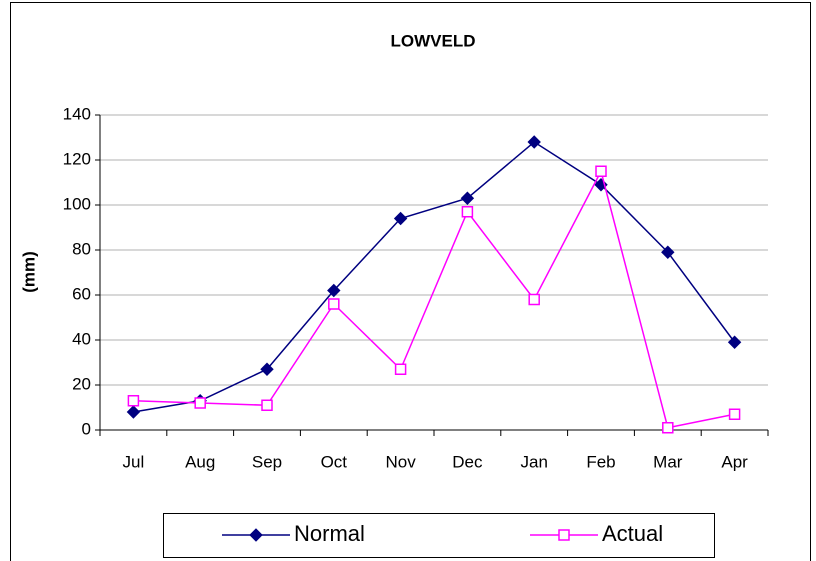 This screenshot has height=561, width=816. I want to click on x-tick-label: Dec, so click(467, 461).